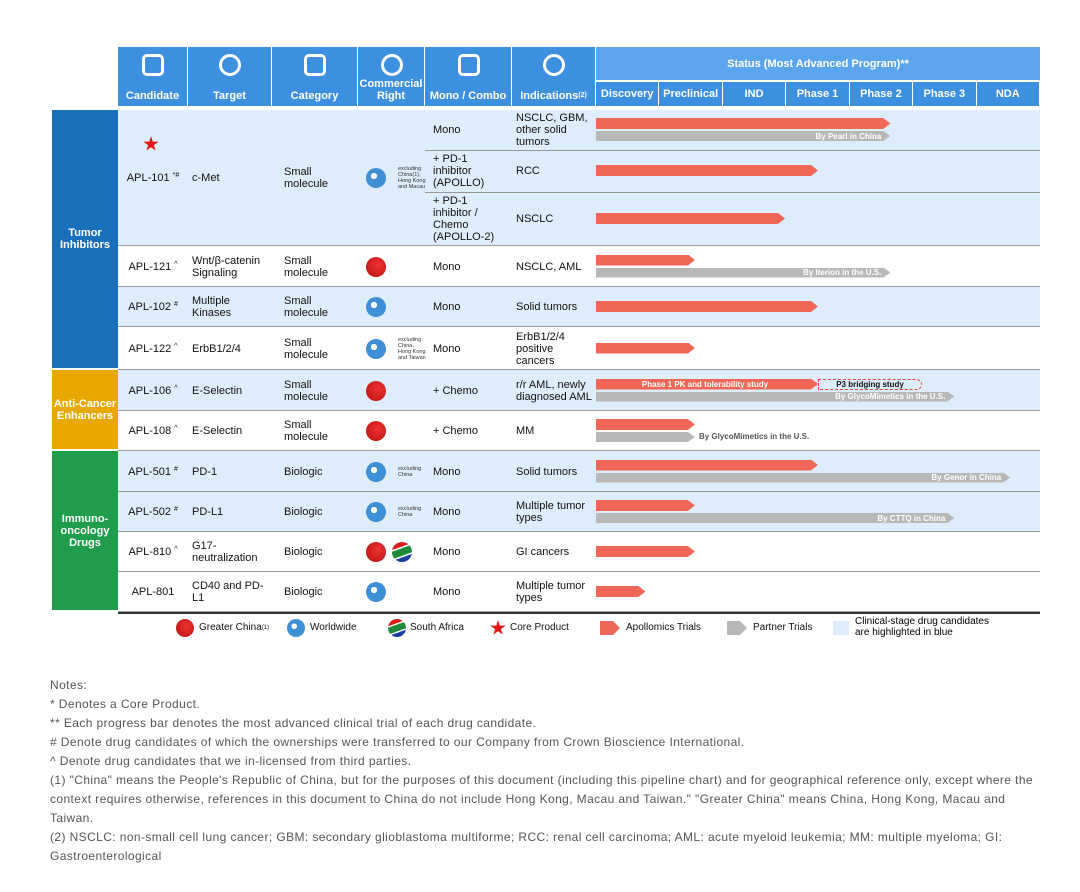 Image resolution: width=1080 pixels, height=892 pixels. Describe the element at coordinates (945, 94) in the screenshot. I see `phase-header: Phase 3` at that location.